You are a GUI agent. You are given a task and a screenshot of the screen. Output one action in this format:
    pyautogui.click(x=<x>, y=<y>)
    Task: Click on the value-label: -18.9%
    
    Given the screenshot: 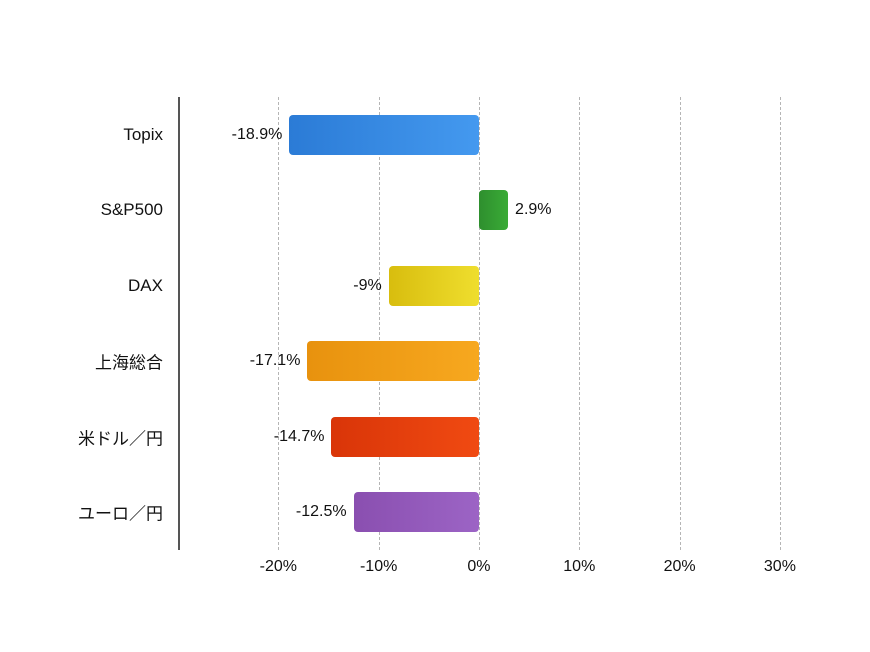 What is the action you would take?
    pyautogui.click(x=257, y=134)
    